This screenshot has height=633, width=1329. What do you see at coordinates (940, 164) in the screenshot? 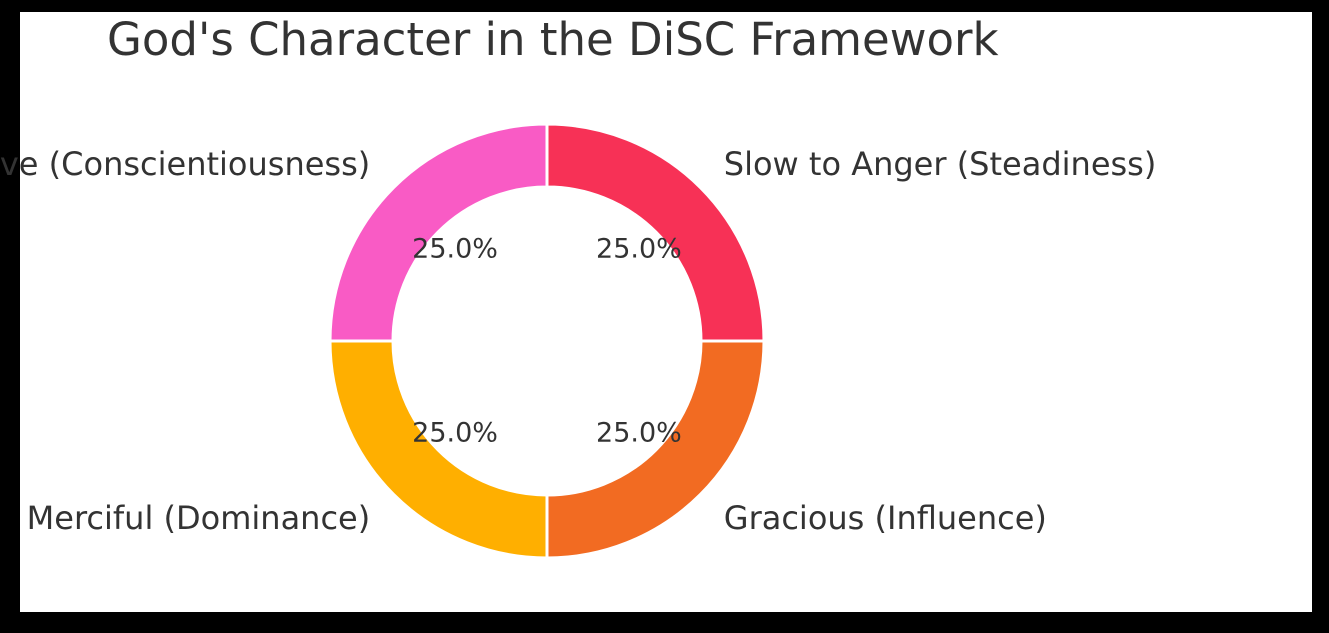
I see `slice-category-label: Slow to Anger (Steadiness)` at bounding box center [940, 164].